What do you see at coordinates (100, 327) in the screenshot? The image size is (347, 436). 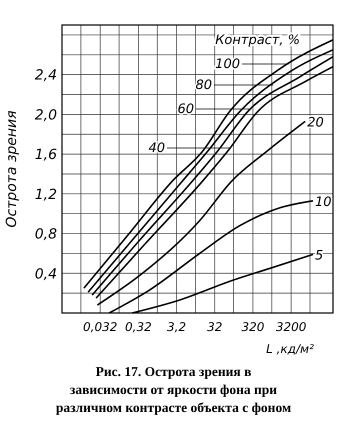 I see `x-tick-label: 0,032` at bounding box center [100, 327].